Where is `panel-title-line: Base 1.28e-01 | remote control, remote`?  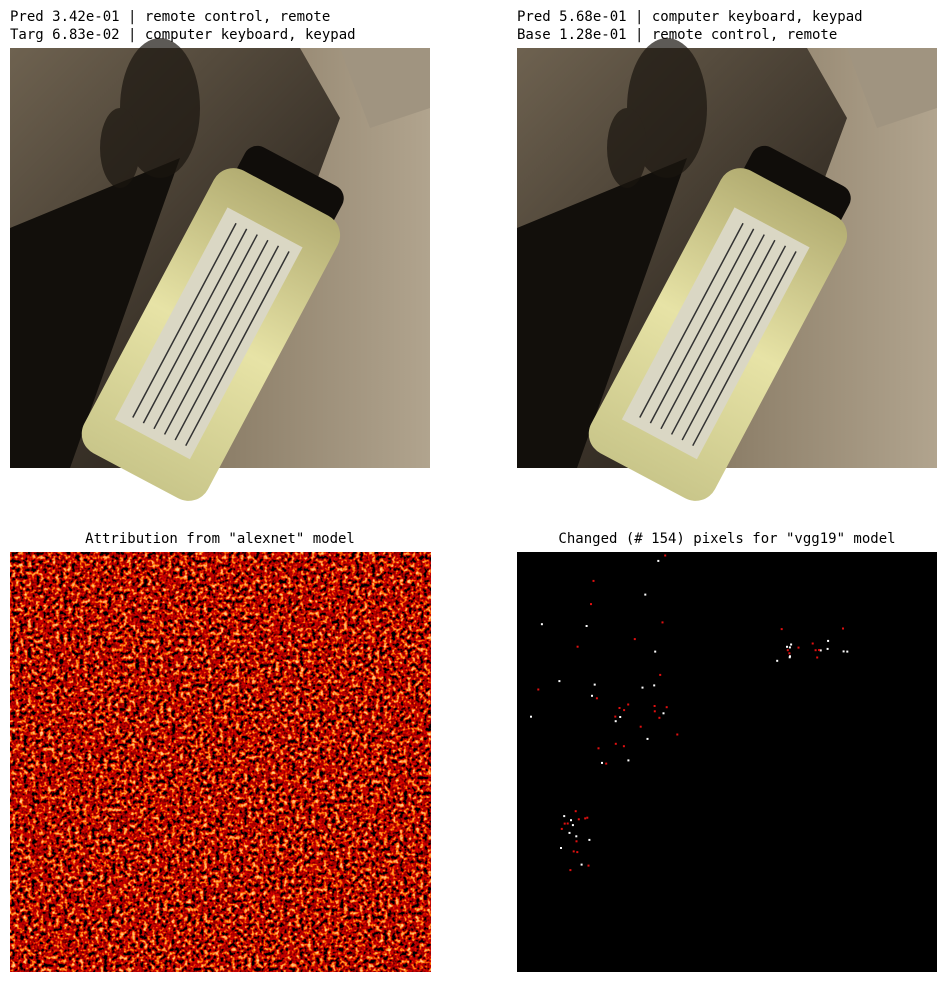
panel-title-line: Base 1.28e-01 | remote control, remote is located at coordinates (677, 35).